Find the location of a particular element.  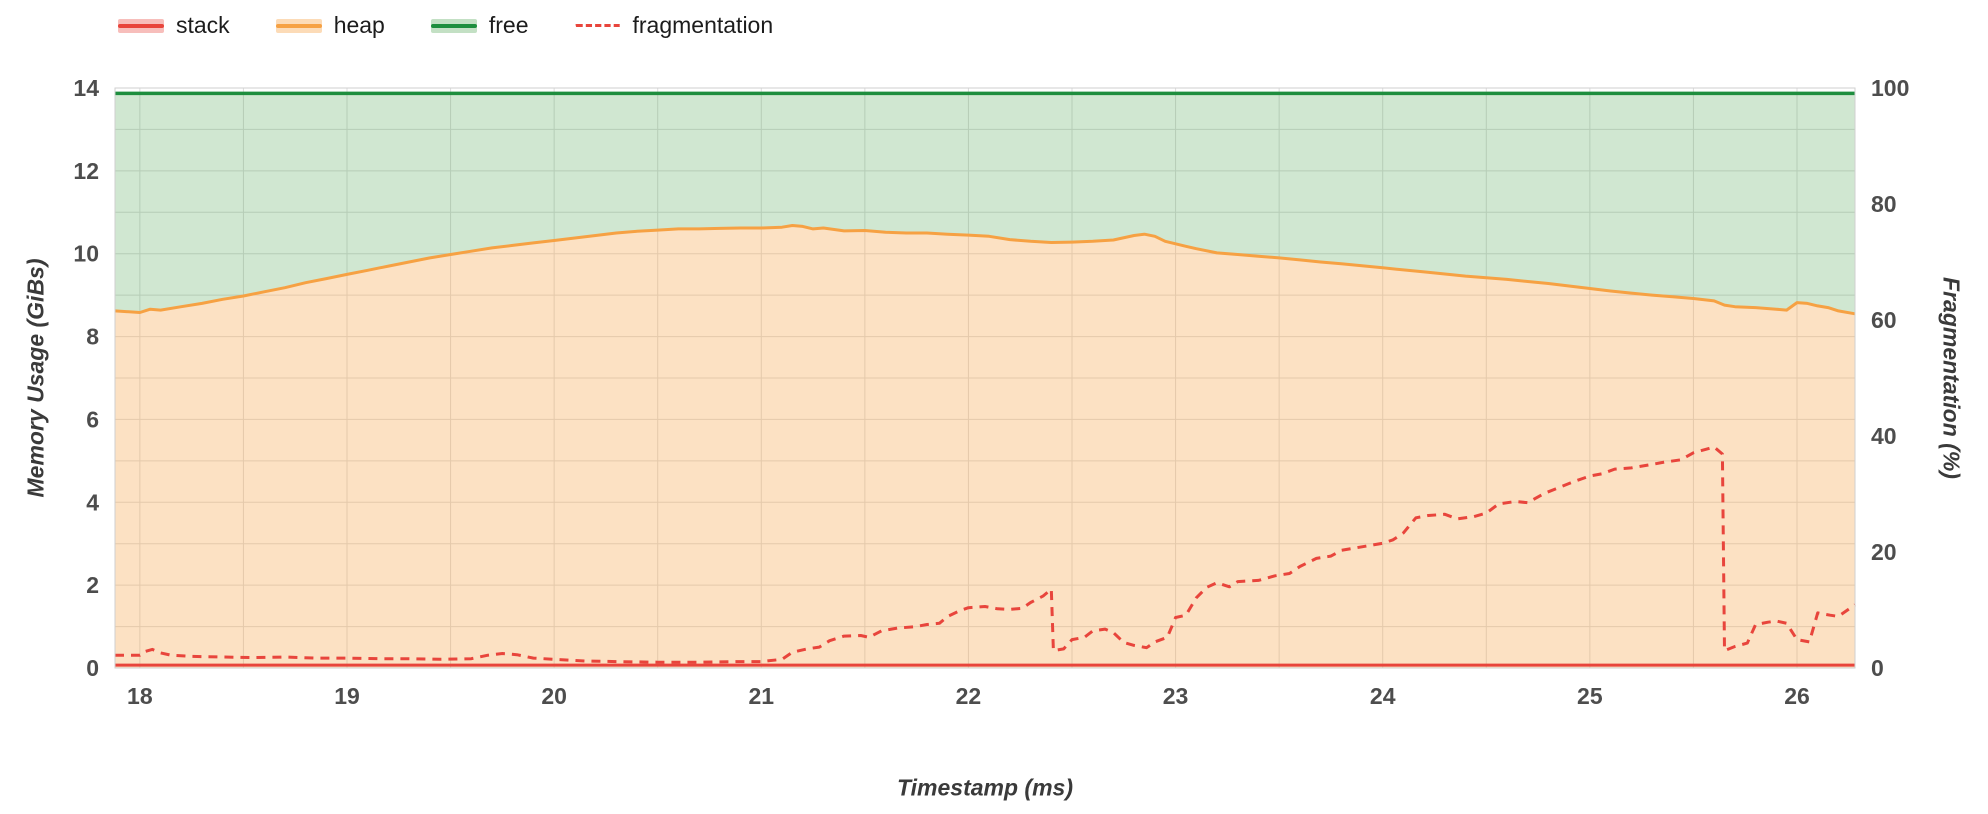

legend-label-heap: heap is located at coordinates (359, 25).